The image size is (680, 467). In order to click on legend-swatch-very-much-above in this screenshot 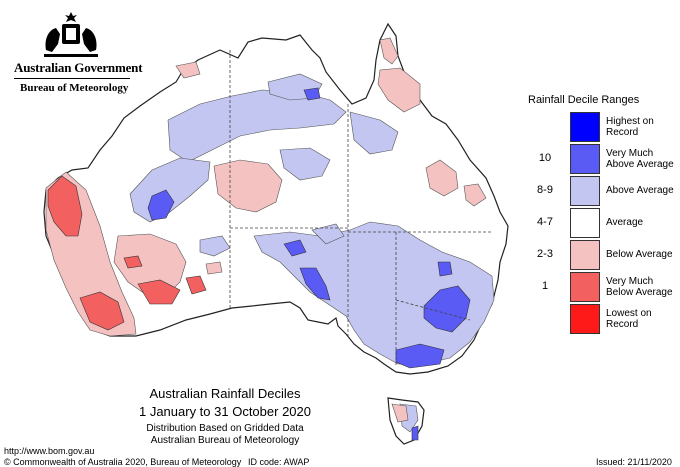, I will do `click(585, 159)`.